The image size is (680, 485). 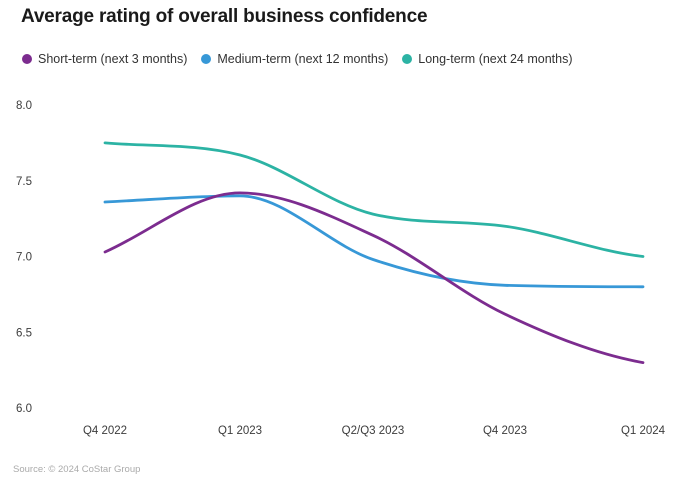 What do you see at coordinates (77, 469) in the screenshot?
I see `source-note: Source: © 2024 CoStar Group` at bounding box center [77, 469].